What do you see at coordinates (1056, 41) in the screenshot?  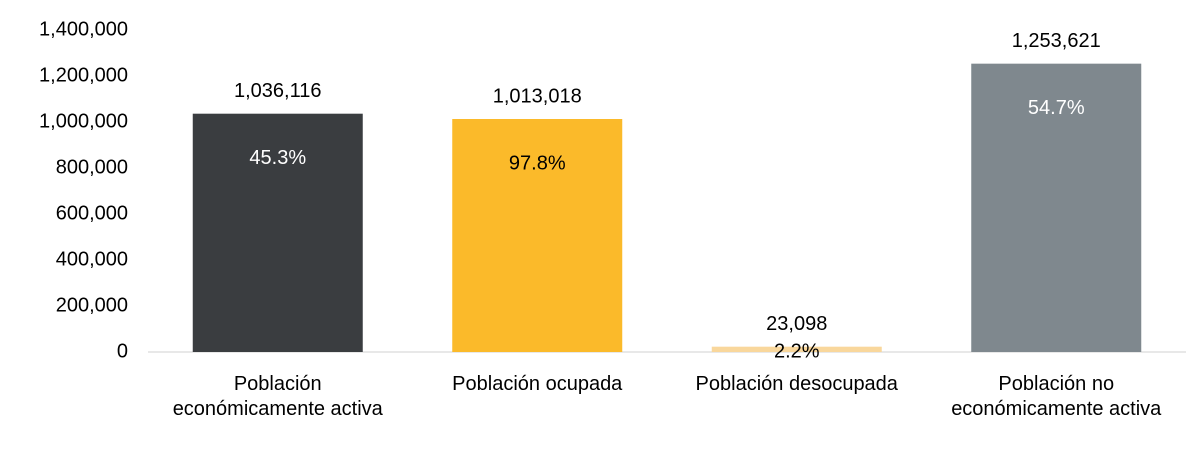 I see `value-label: 1,253,621` at bounding box center [1056, 41].